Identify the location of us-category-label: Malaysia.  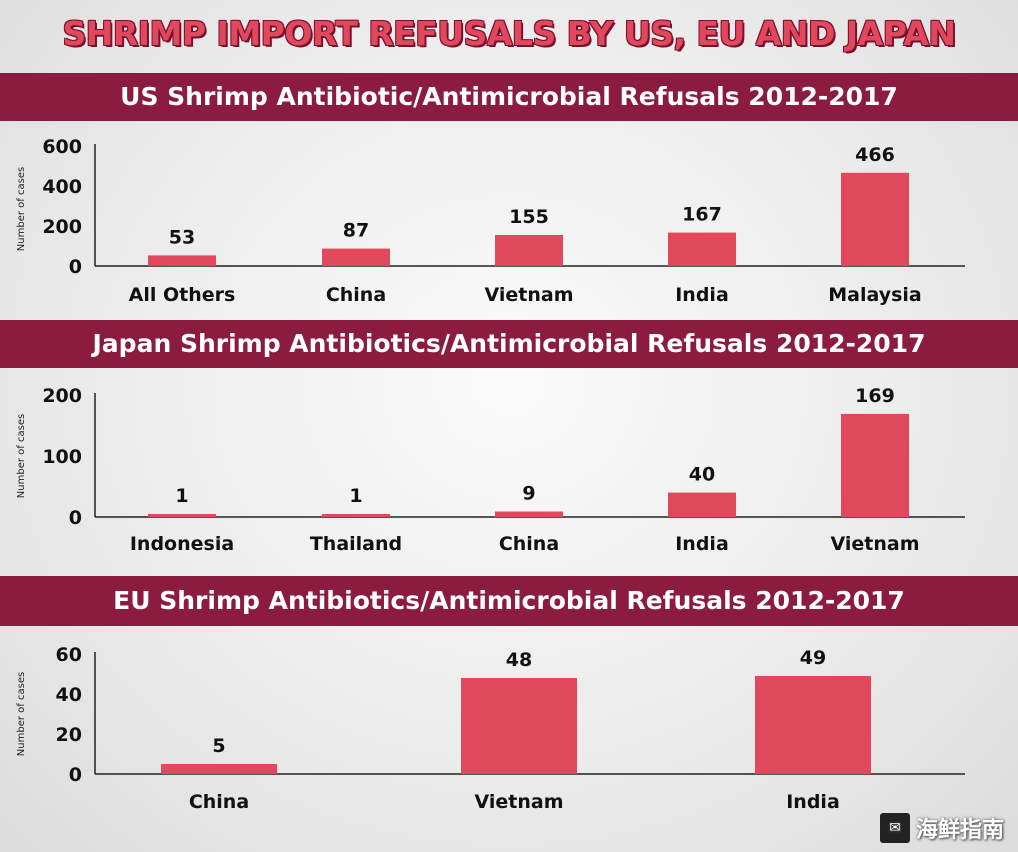
(875, 295).